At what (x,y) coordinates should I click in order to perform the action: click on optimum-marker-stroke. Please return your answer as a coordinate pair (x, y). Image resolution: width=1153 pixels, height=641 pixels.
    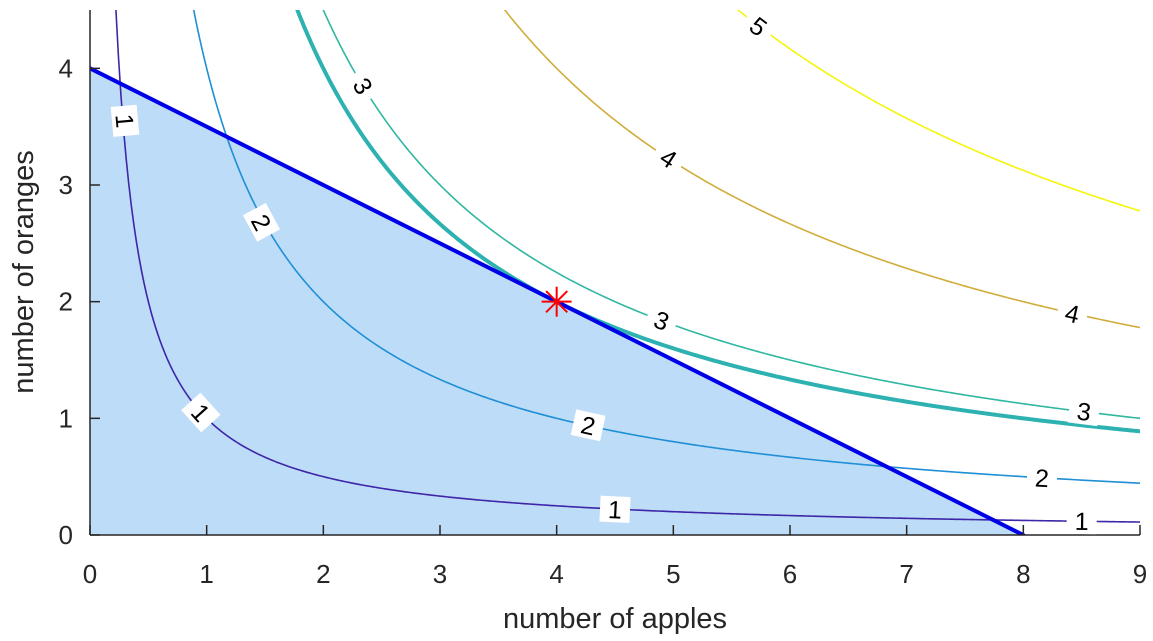
    Looking at the image, I should click on (556, 301).